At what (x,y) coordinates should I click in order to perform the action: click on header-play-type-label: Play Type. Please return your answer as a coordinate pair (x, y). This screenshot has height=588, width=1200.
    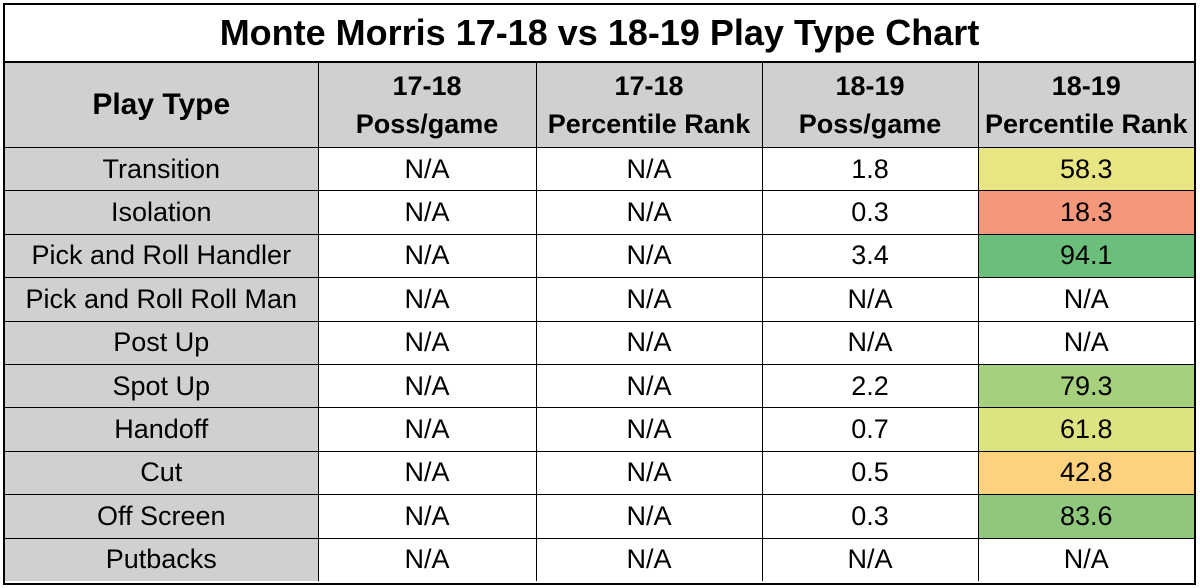
    Looking at the image, I should click on (161, 104).